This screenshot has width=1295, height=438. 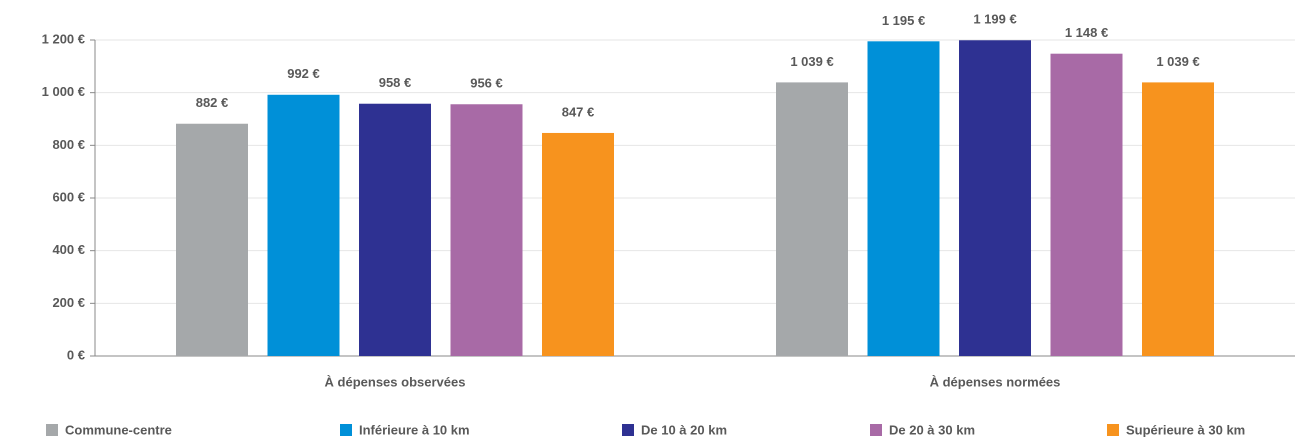 What do you see at coordinates (1086, 32) in the screenshot?
I see `value-label: 1 148 €` at bounding box center [1086, 32].